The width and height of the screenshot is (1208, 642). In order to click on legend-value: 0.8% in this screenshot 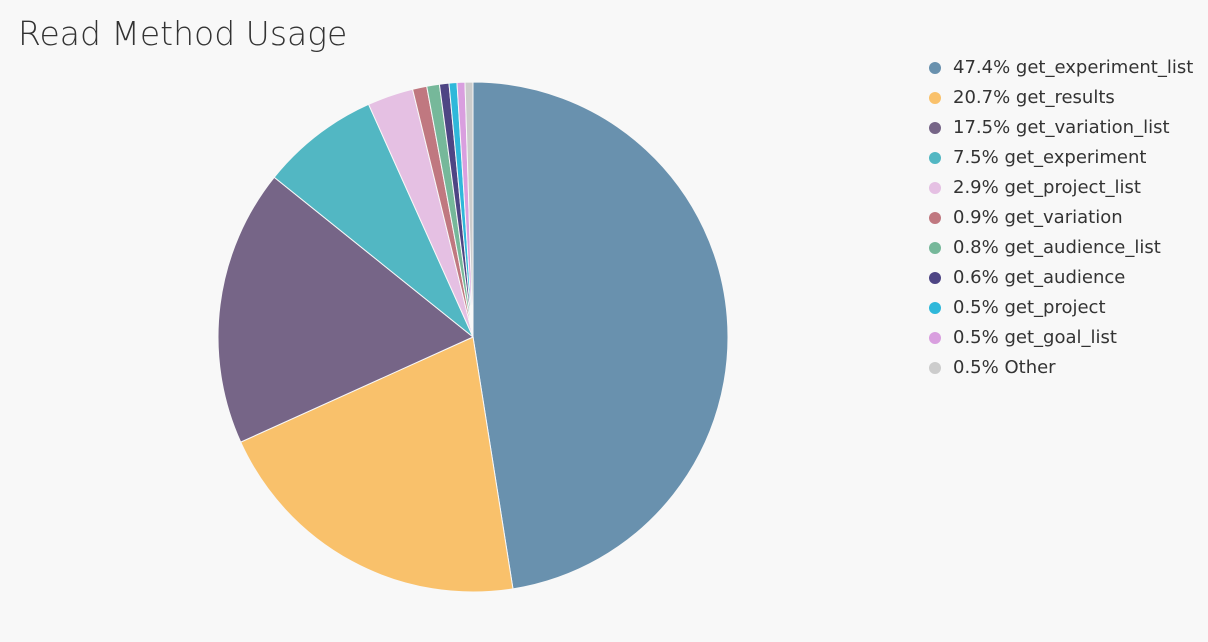, I will do `click(976, 247)`.